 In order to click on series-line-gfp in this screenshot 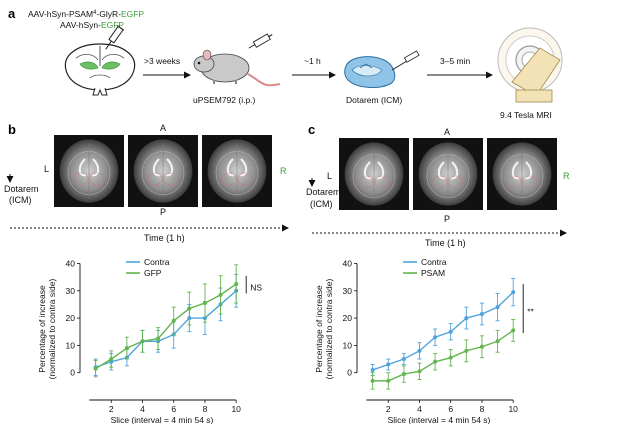, I will do `click(166, 326)`.